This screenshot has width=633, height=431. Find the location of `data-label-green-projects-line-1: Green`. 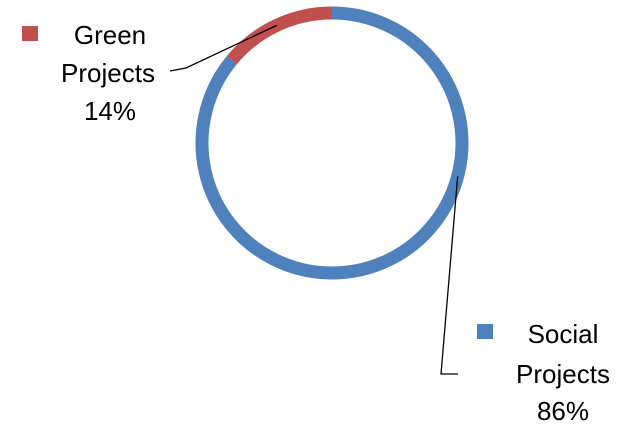

data-label-green-projects-line-1: Green is located at coordinates (110, 35).